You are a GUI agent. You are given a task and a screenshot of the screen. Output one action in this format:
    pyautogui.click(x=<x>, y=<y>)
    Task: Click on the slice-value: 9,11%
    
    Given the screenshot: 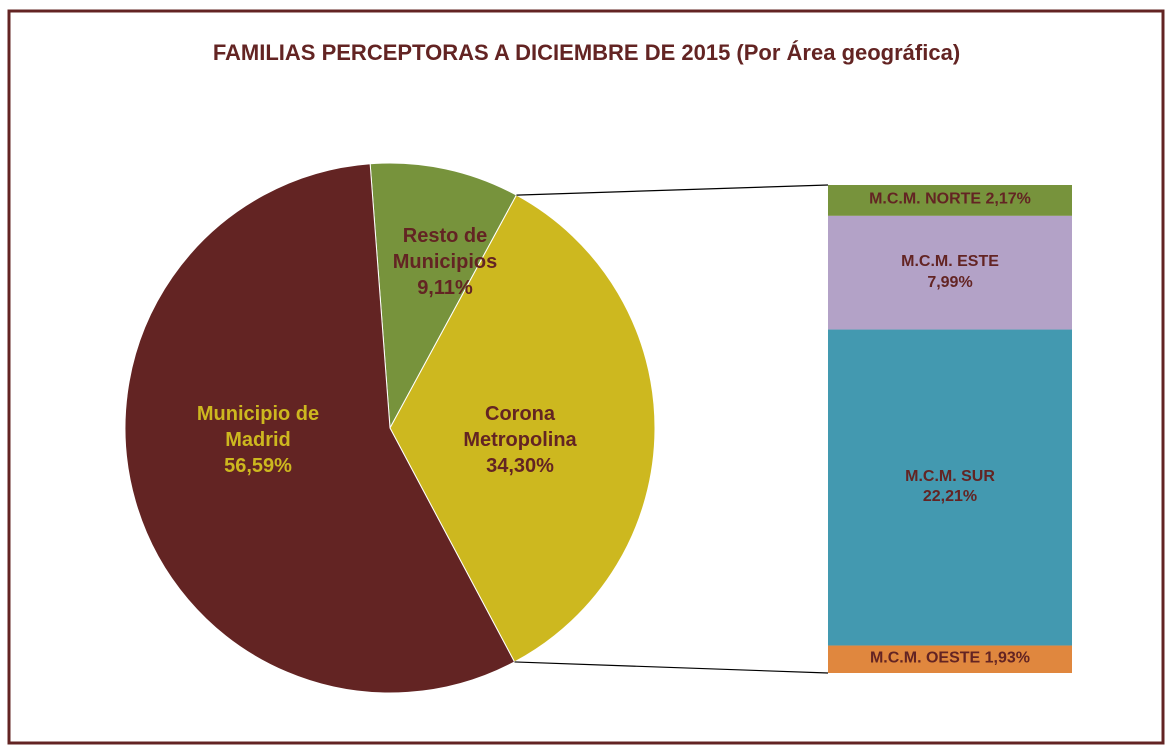 What is the action you would take?
    pyautogui.click(x=445, y=288)
    